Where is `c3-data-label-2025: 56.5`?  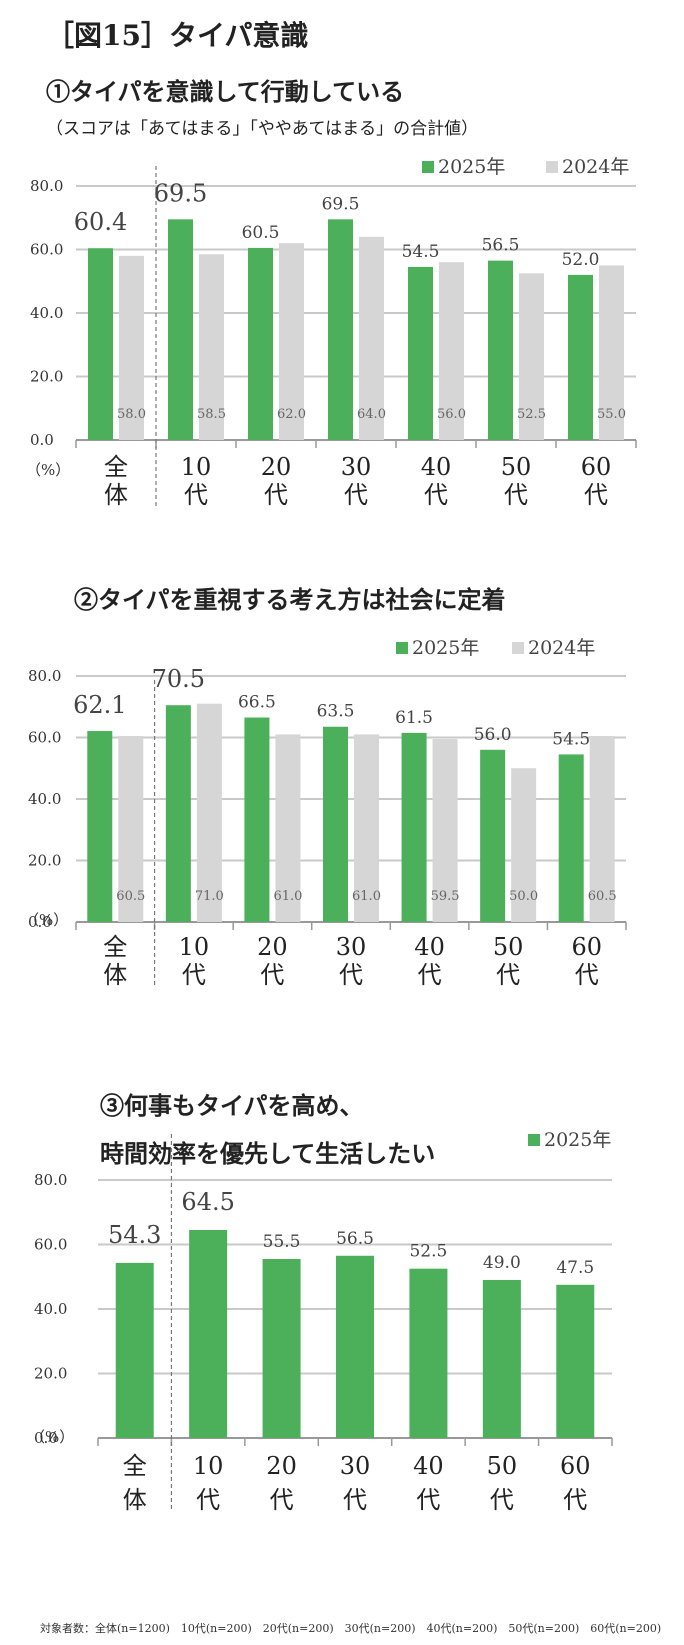
c3-data-label-2025: 56.5 is located at coordinates (355, 1239).